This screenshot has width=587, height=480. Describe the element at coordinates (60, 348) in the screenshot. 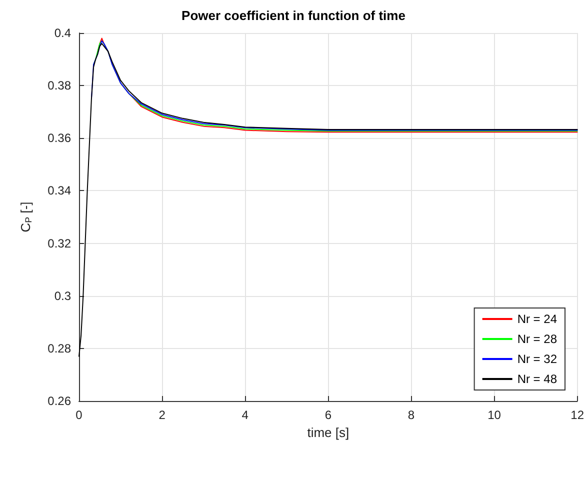

I see `y-tick-label: 0.28` at that location.